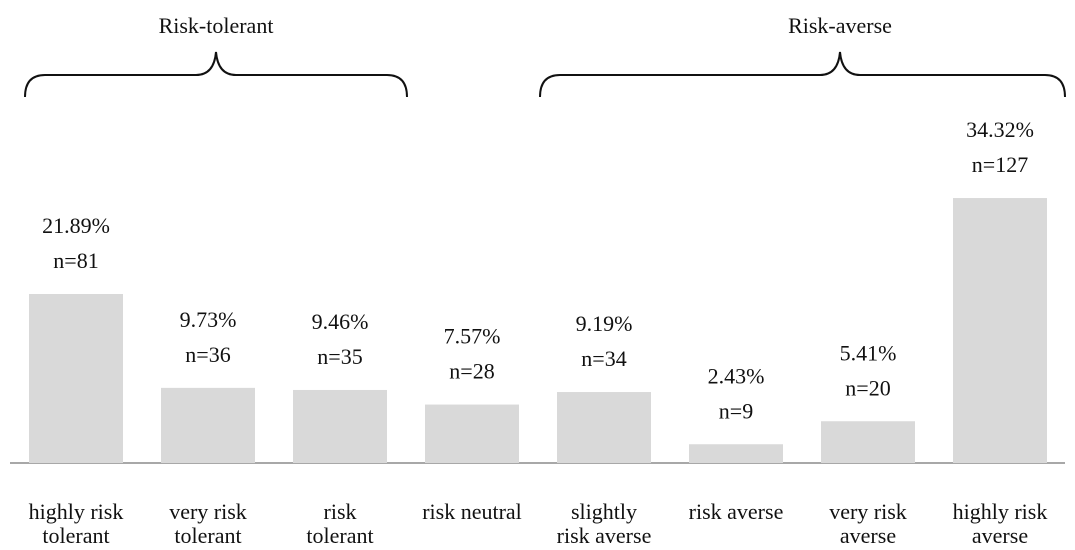 The width and height of the screenshot is (1075, 550). What do you see at coordinates (339, 356) in the screenshot?
I see `count-label: n=35` at bounding box center [339, 356].